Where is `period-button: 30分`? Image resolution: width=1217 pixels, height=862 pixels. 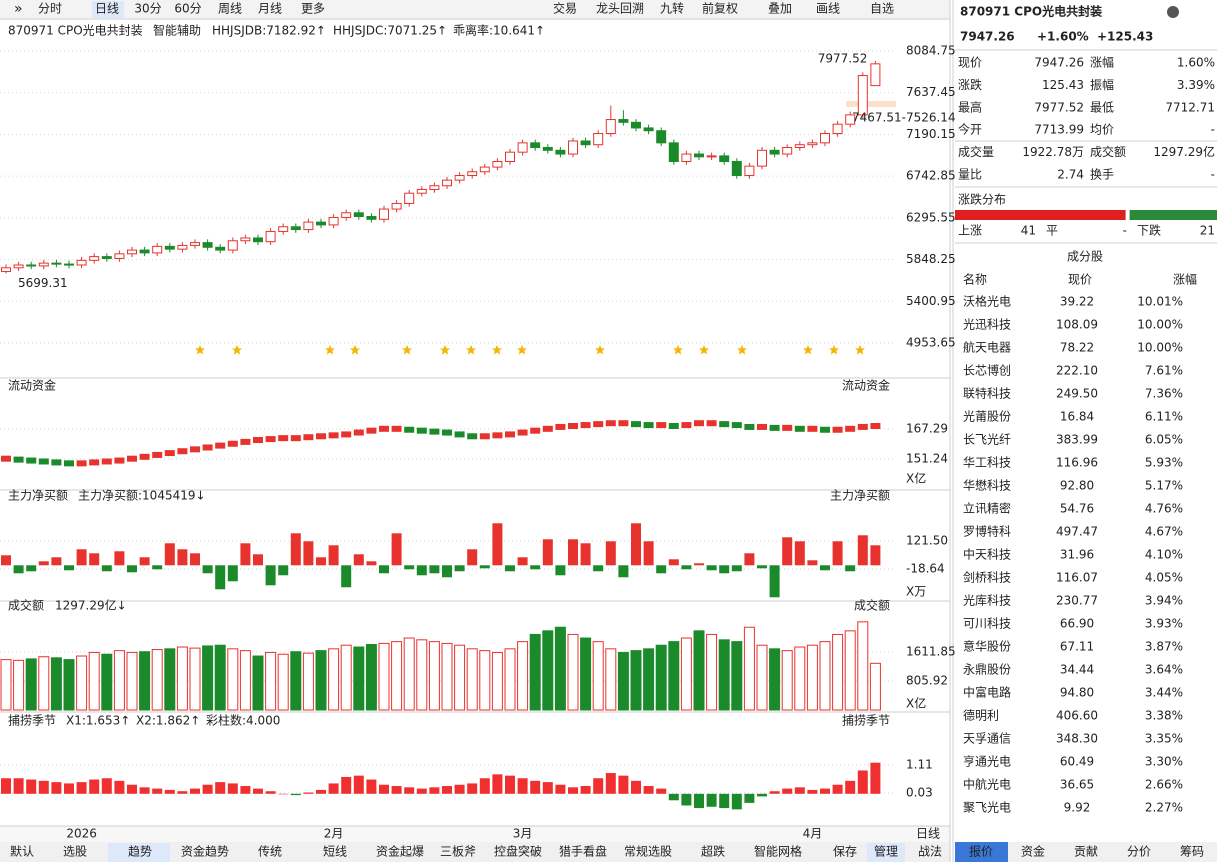 period-button: 30分 is located at coordinates (147, 9).